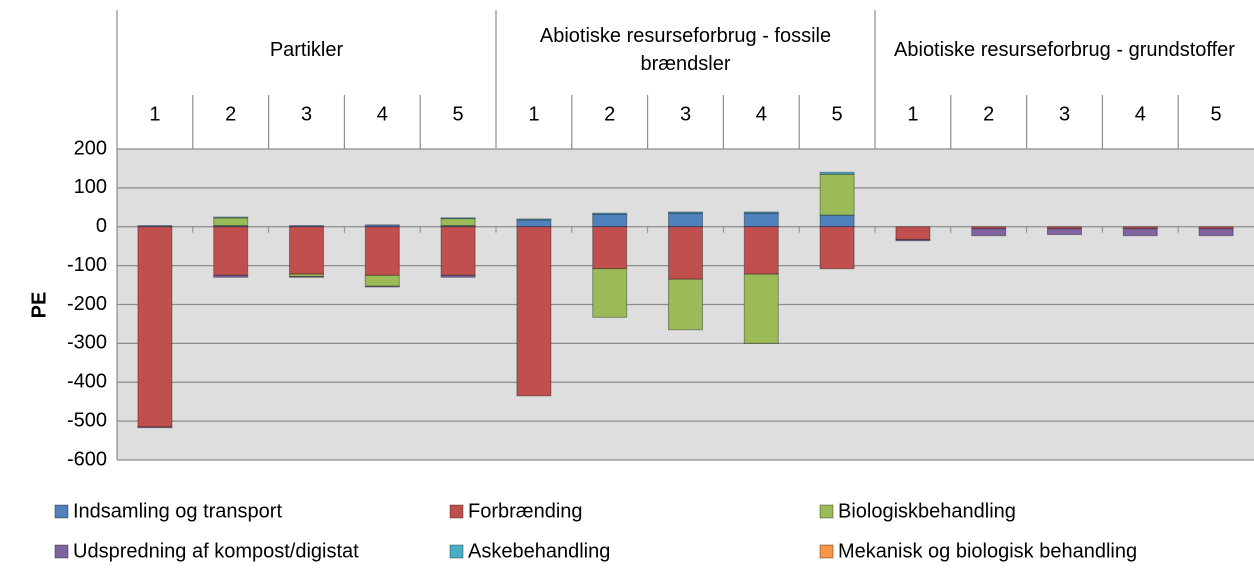 The height and width of the screenshot is (573, 1254). Describe the element at coordinates (90, 187) in the screenshot. I see `y-tick-label: 100` at that location.